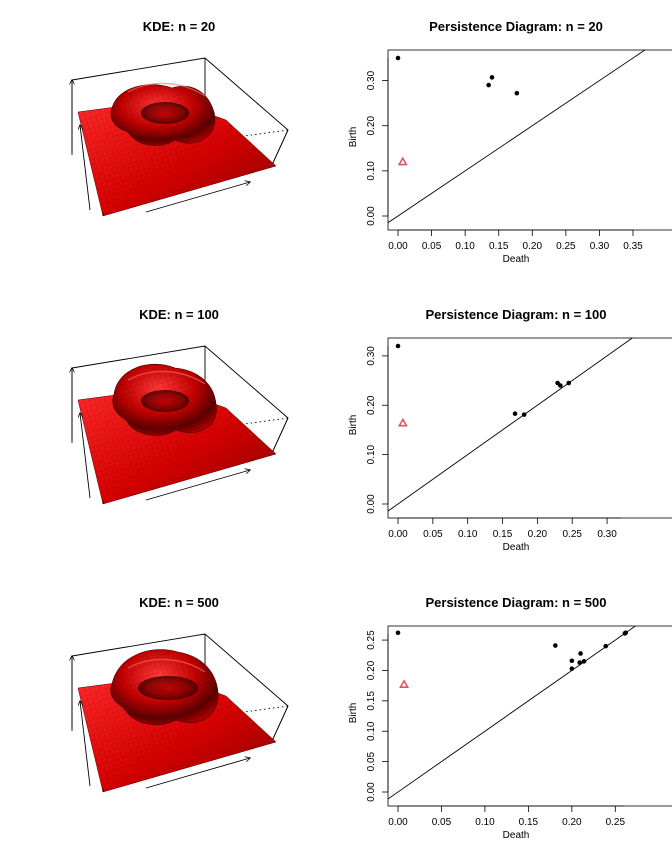 Image resolution: width=672 pixels, height=864 pixels. What do you see at coordinates (515, 602) in the screenshot?
I see `chart-title: Persistence Diagram: n = 500` at bounding box center [515, 602].